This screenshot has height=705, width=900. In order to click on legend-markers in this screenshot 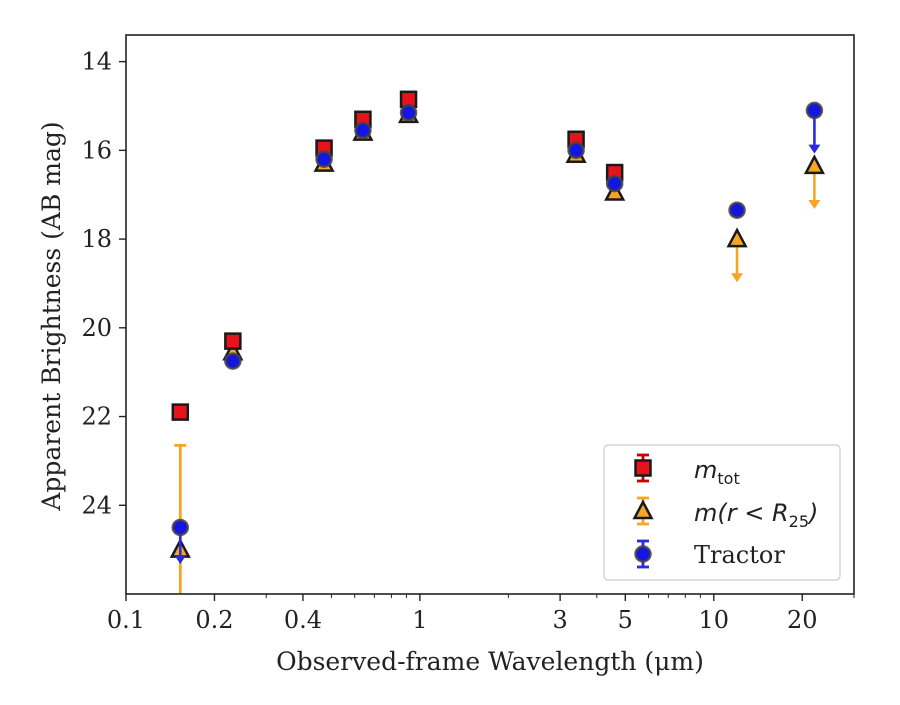, I will do `click(643, 511)`.